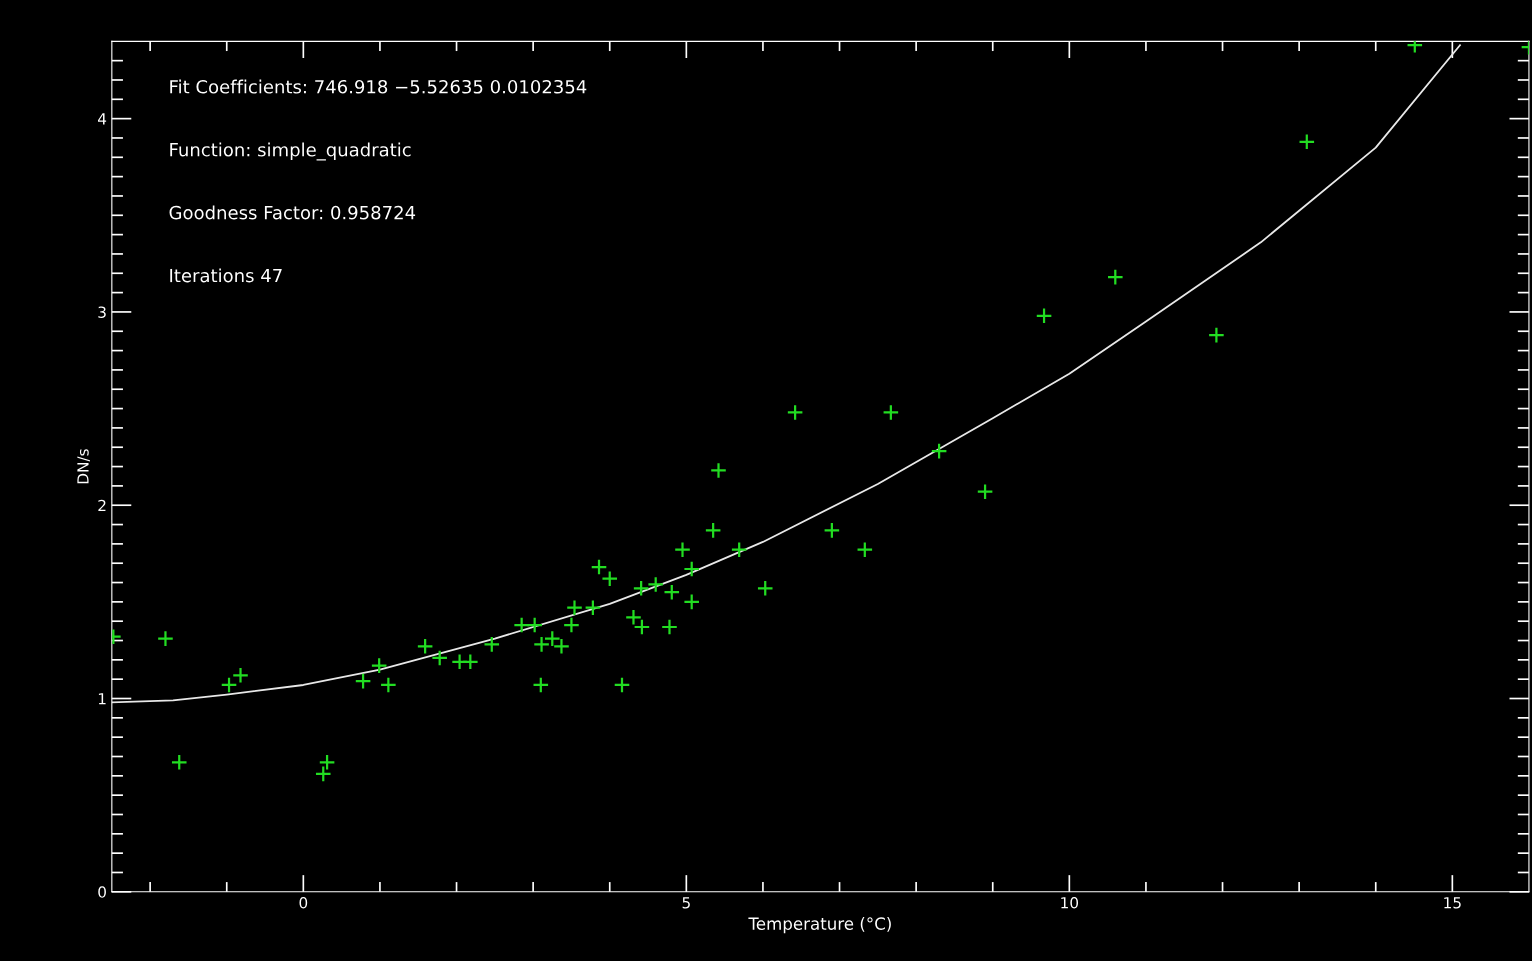  I want to click on y-tick-label: 0, so click(102, 892).